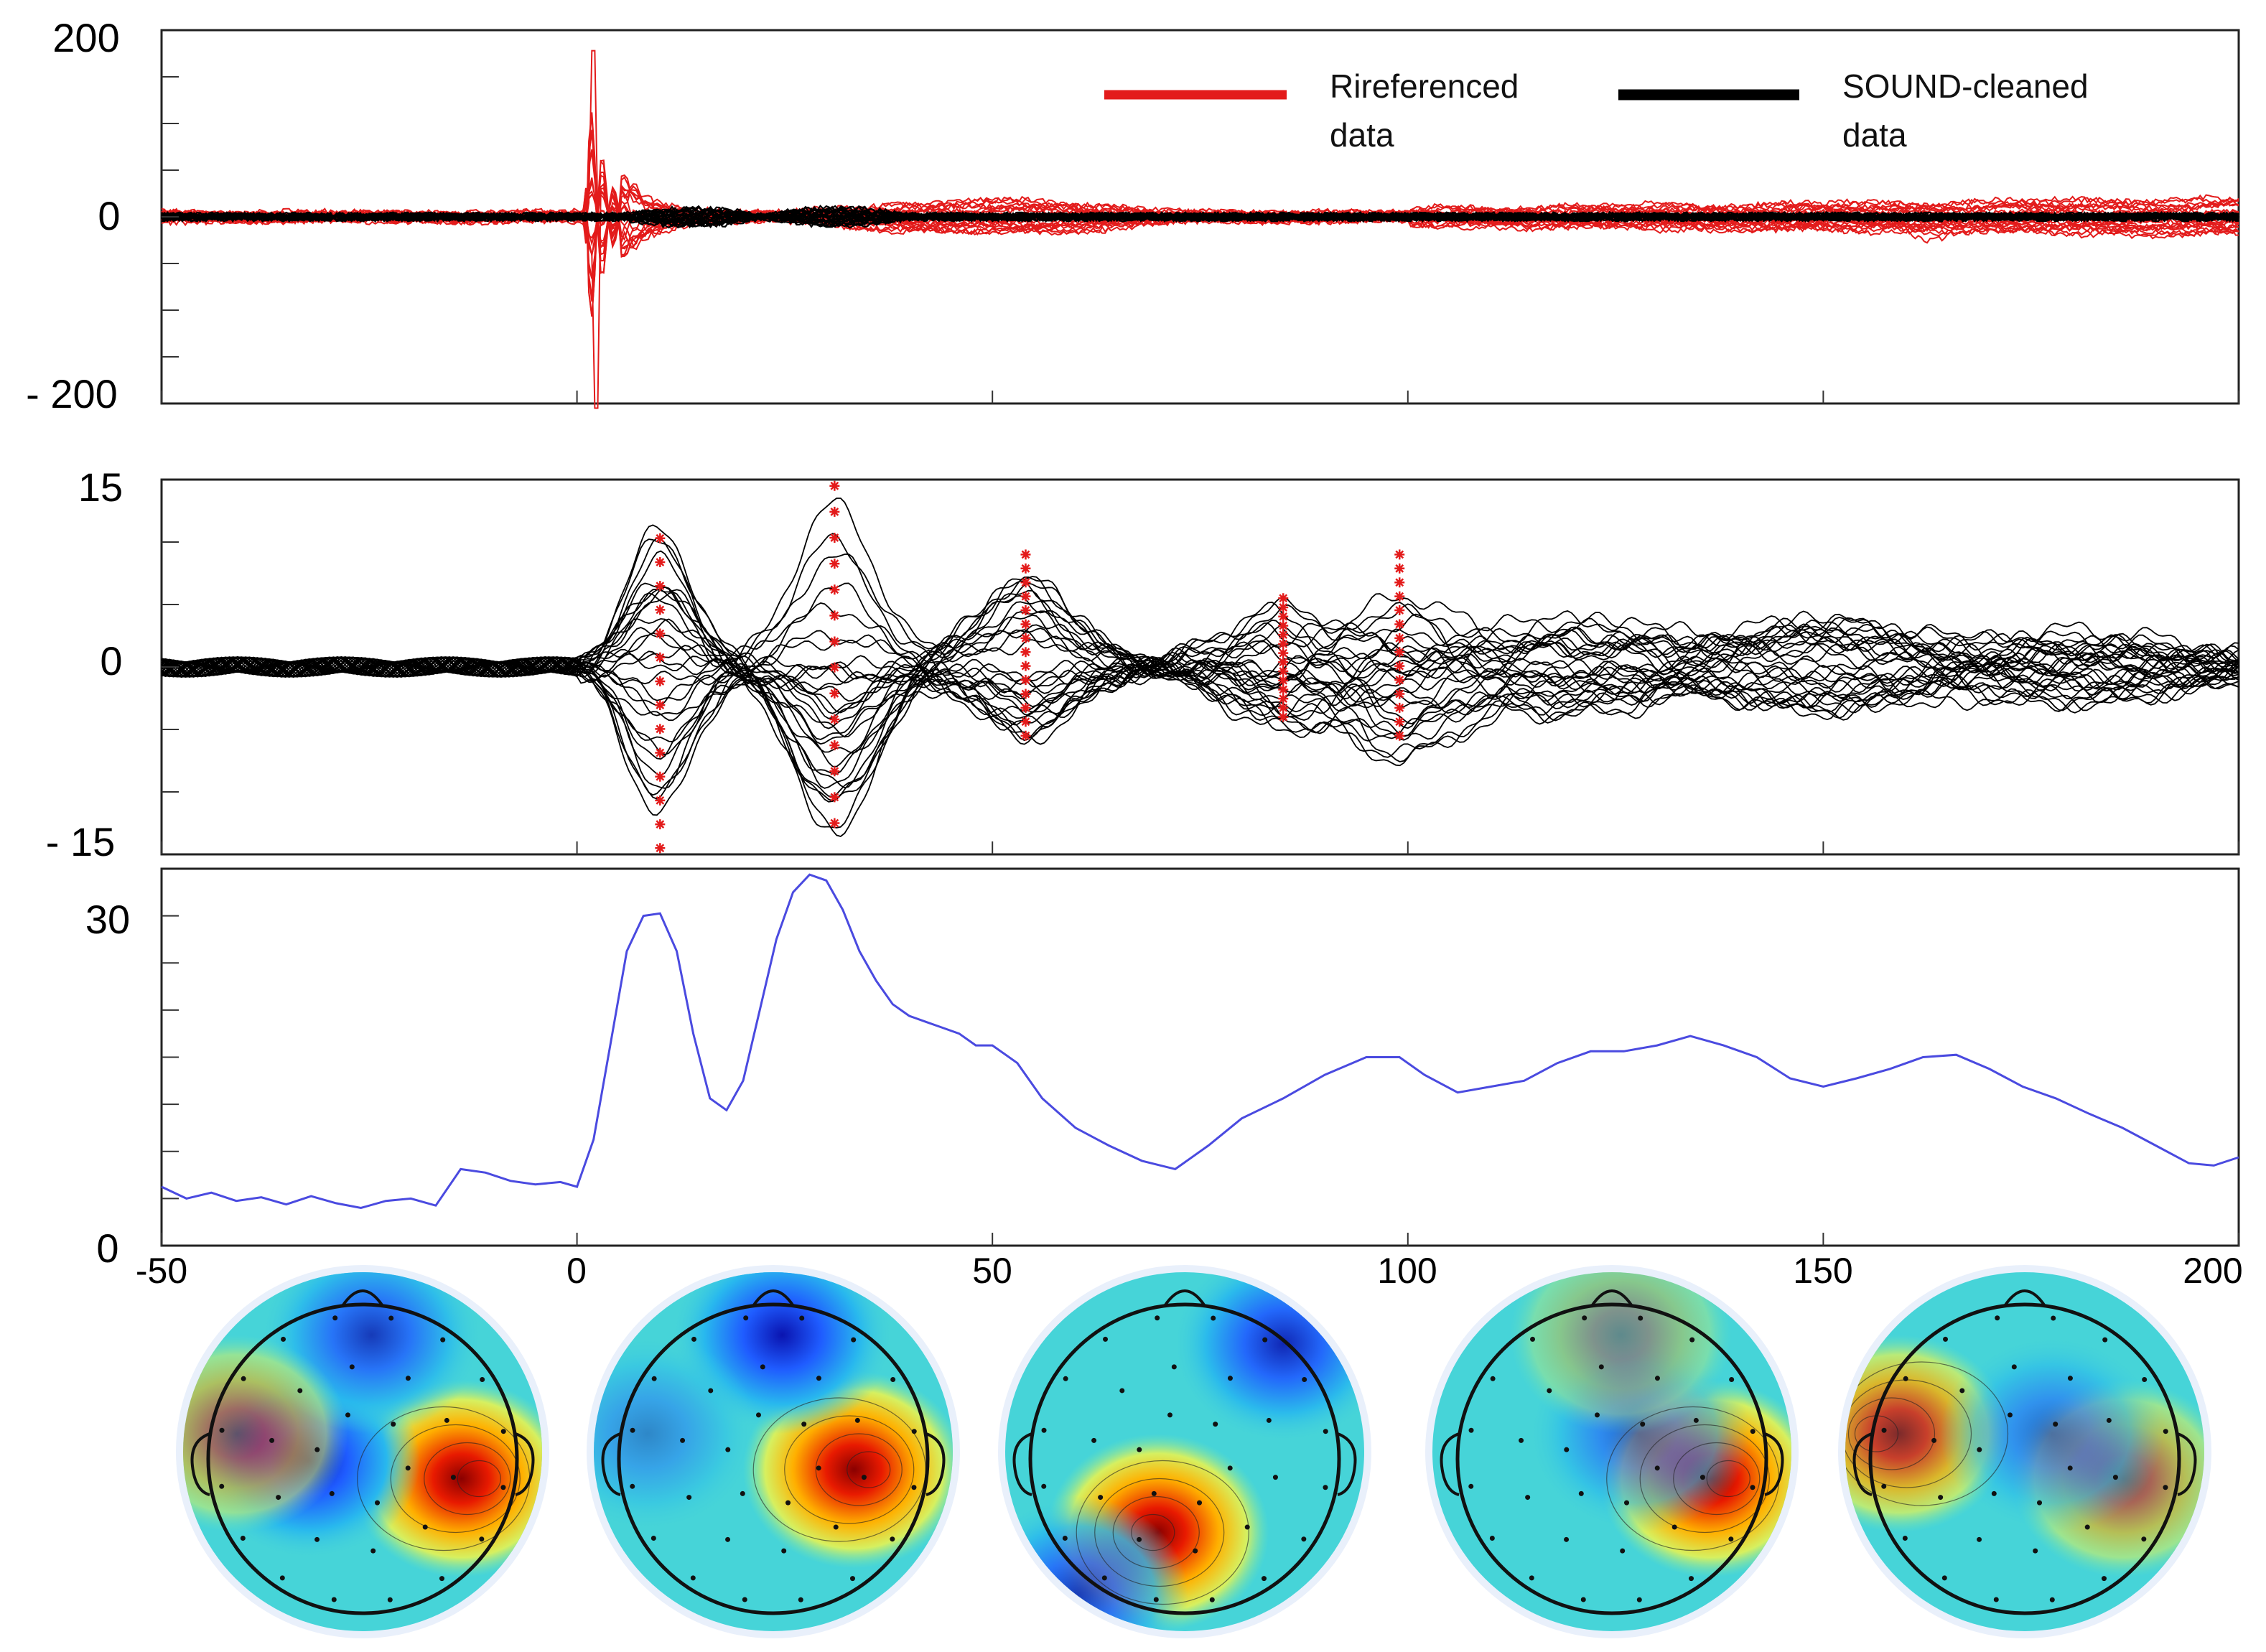 The image size is (2266, 1652). I want to click on rereferenced-channel-trace, so click(1200, 216).